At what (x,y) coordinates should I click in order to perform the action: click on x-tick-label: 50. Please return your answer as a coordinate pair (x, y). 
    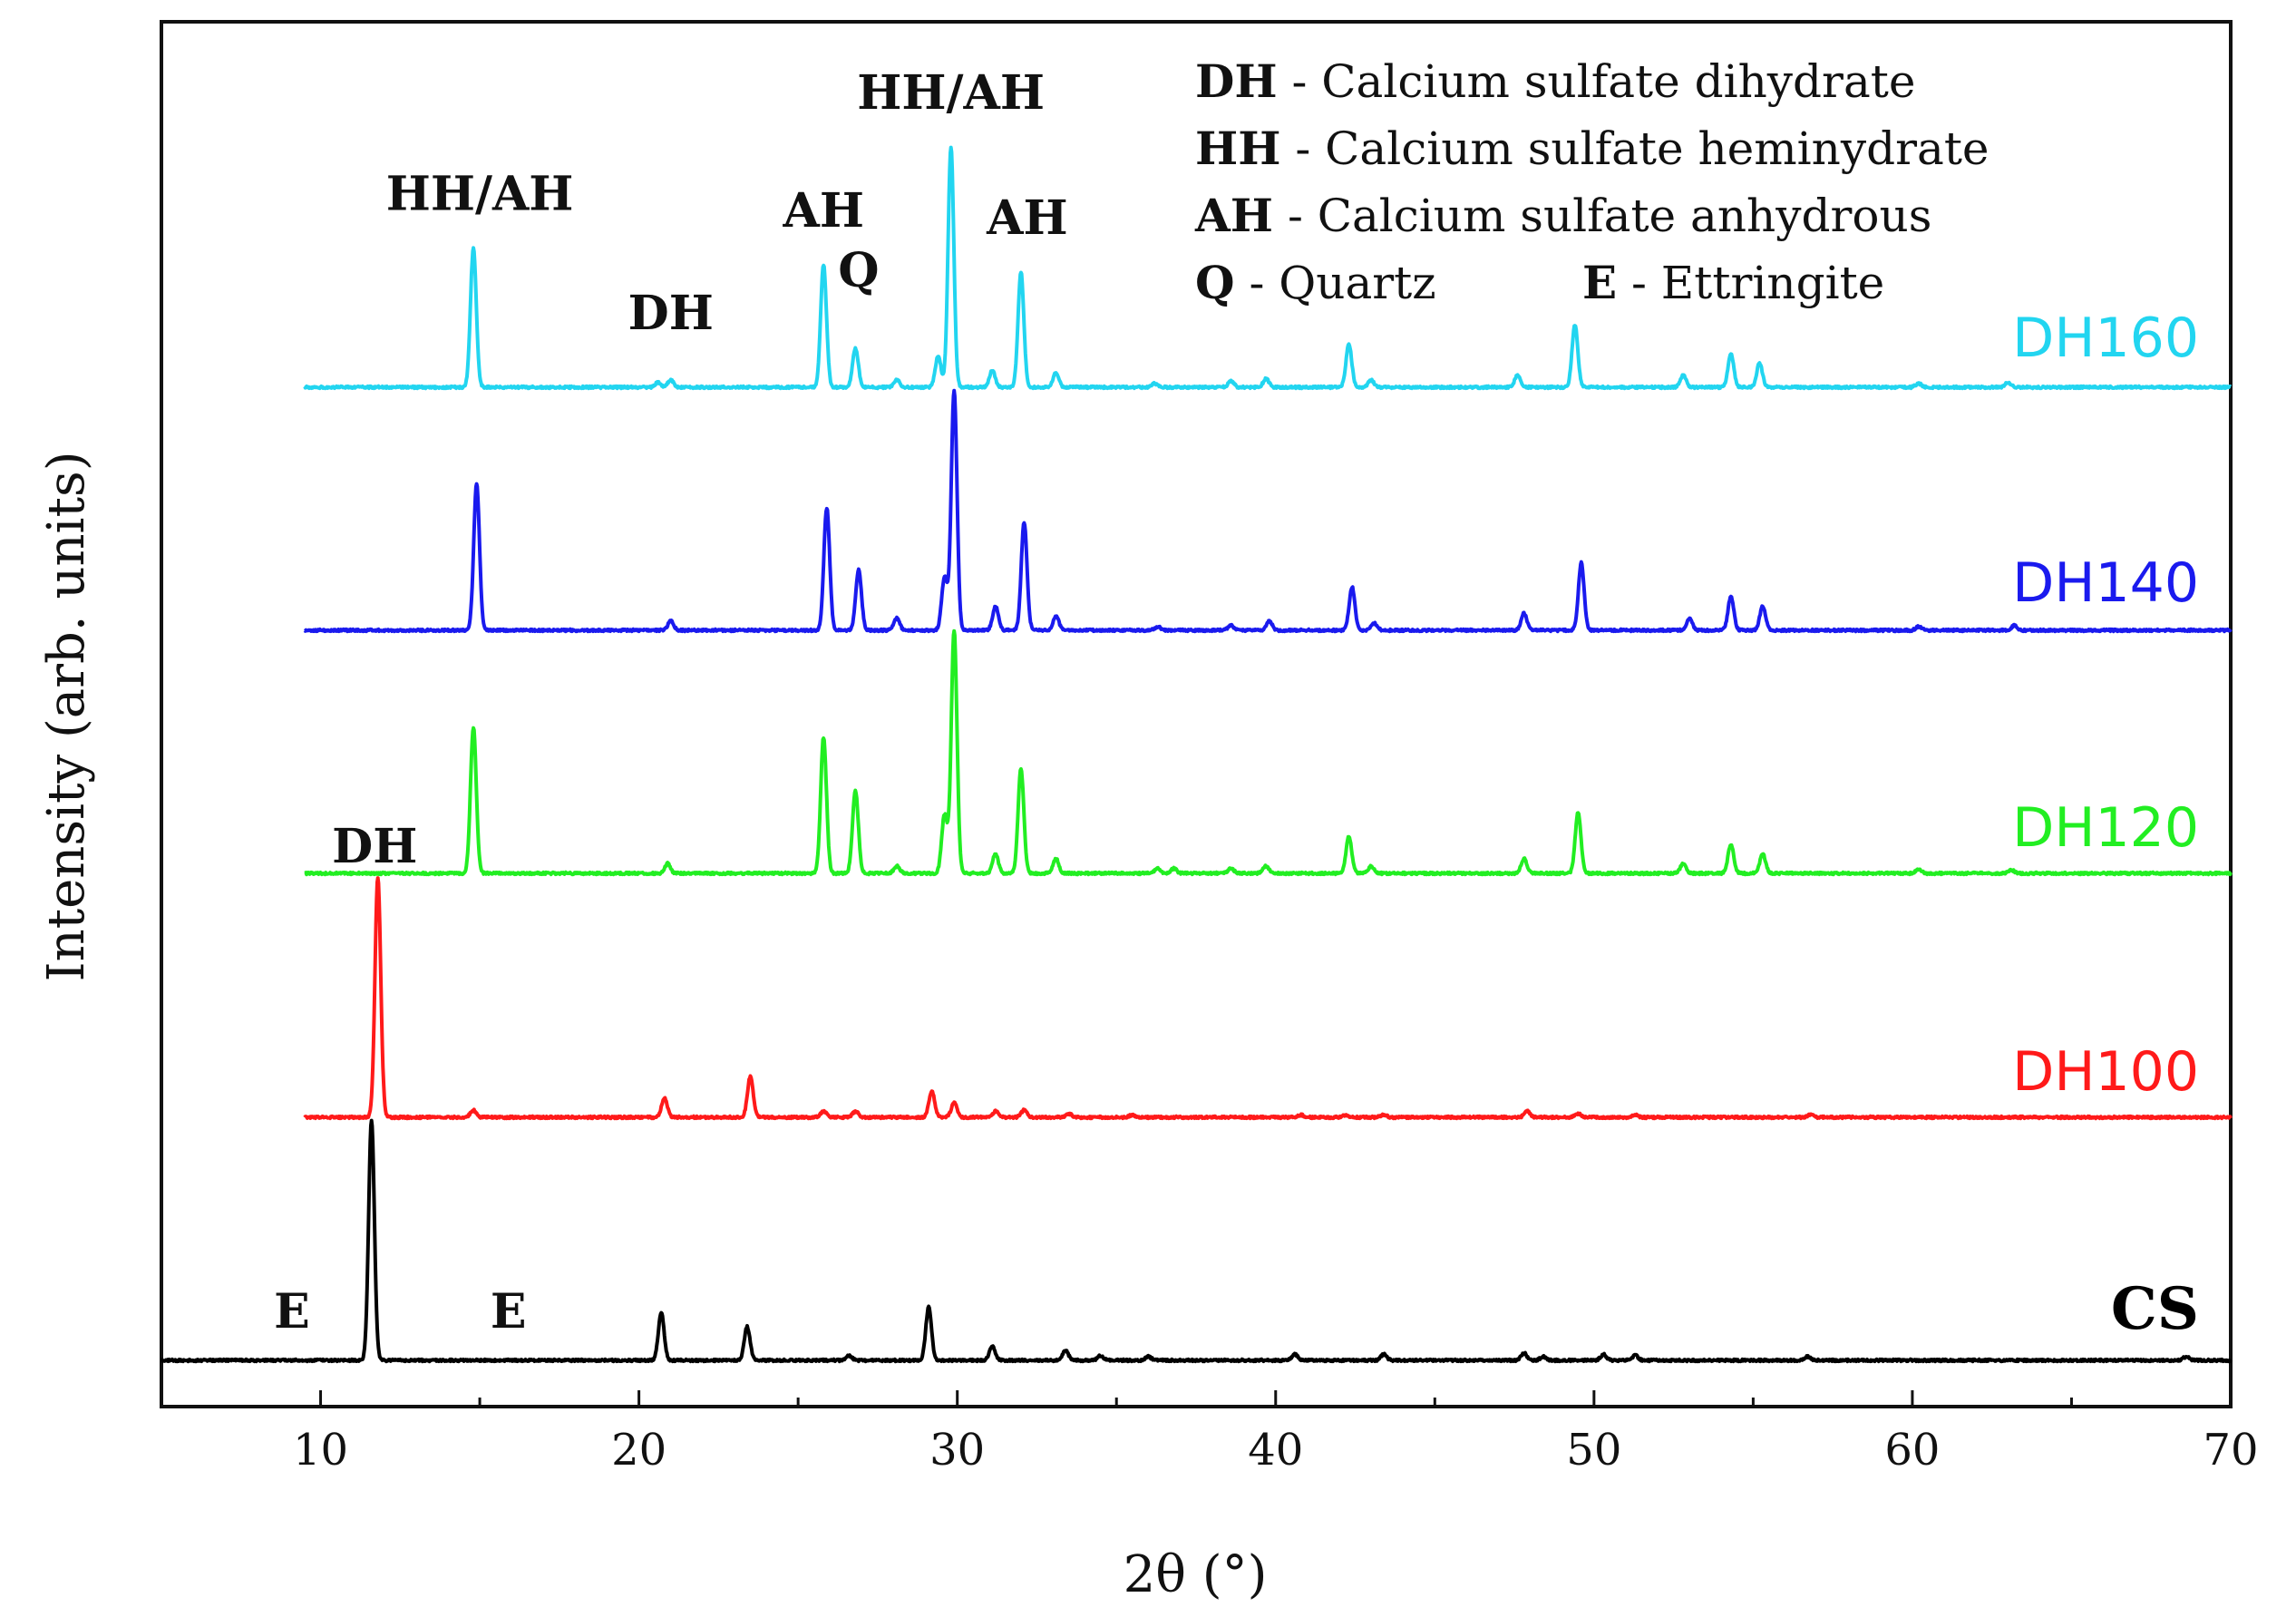
    Looking at the image, I should click on (1593, 1450).